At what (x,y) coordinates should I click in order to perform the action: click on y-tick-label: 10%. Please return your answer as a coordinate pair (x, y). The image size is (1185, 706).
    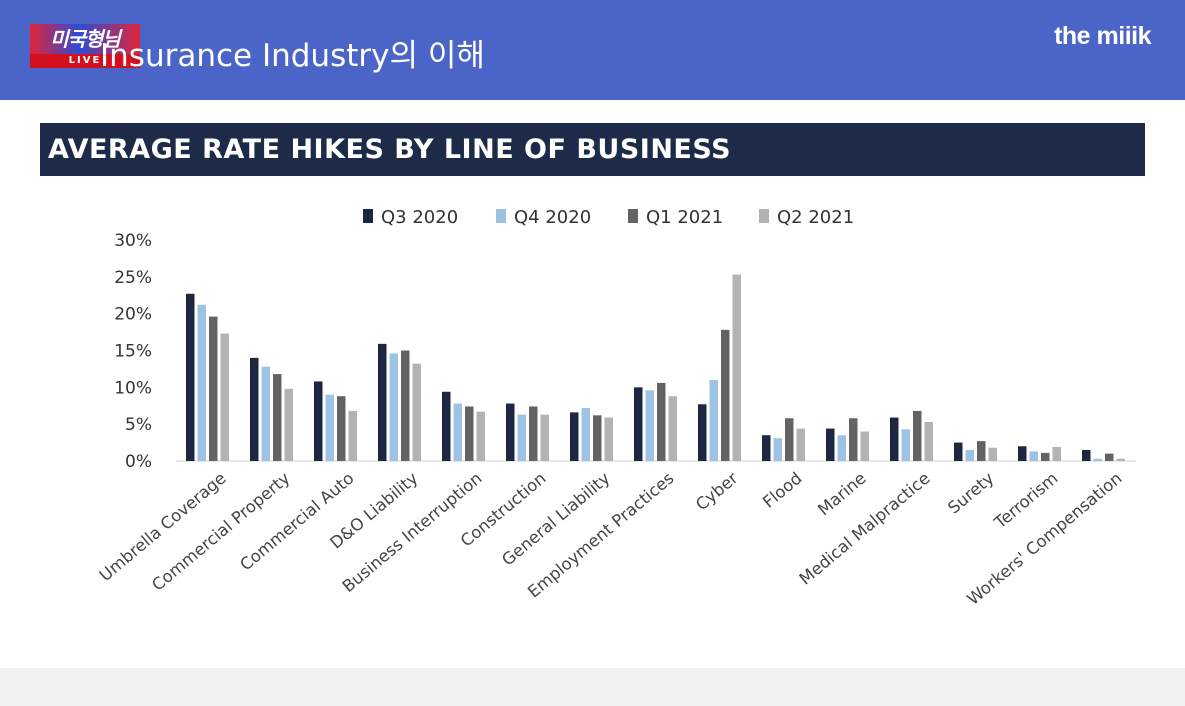
    Looking at the image, I should click on (133, 388).